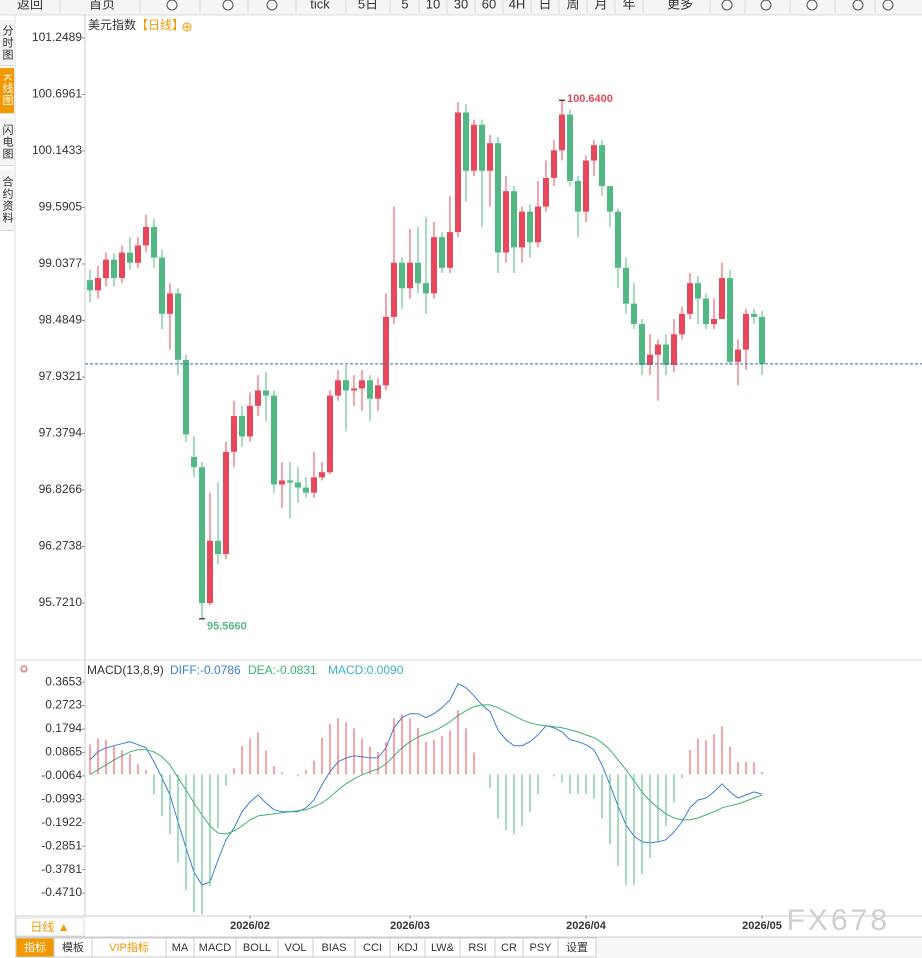 The height and width of the screenshot is (958, 922). Describe the element at coordinates (61, 602) in the screenshot. I see `y-tick-label: 95.7210` at that location.